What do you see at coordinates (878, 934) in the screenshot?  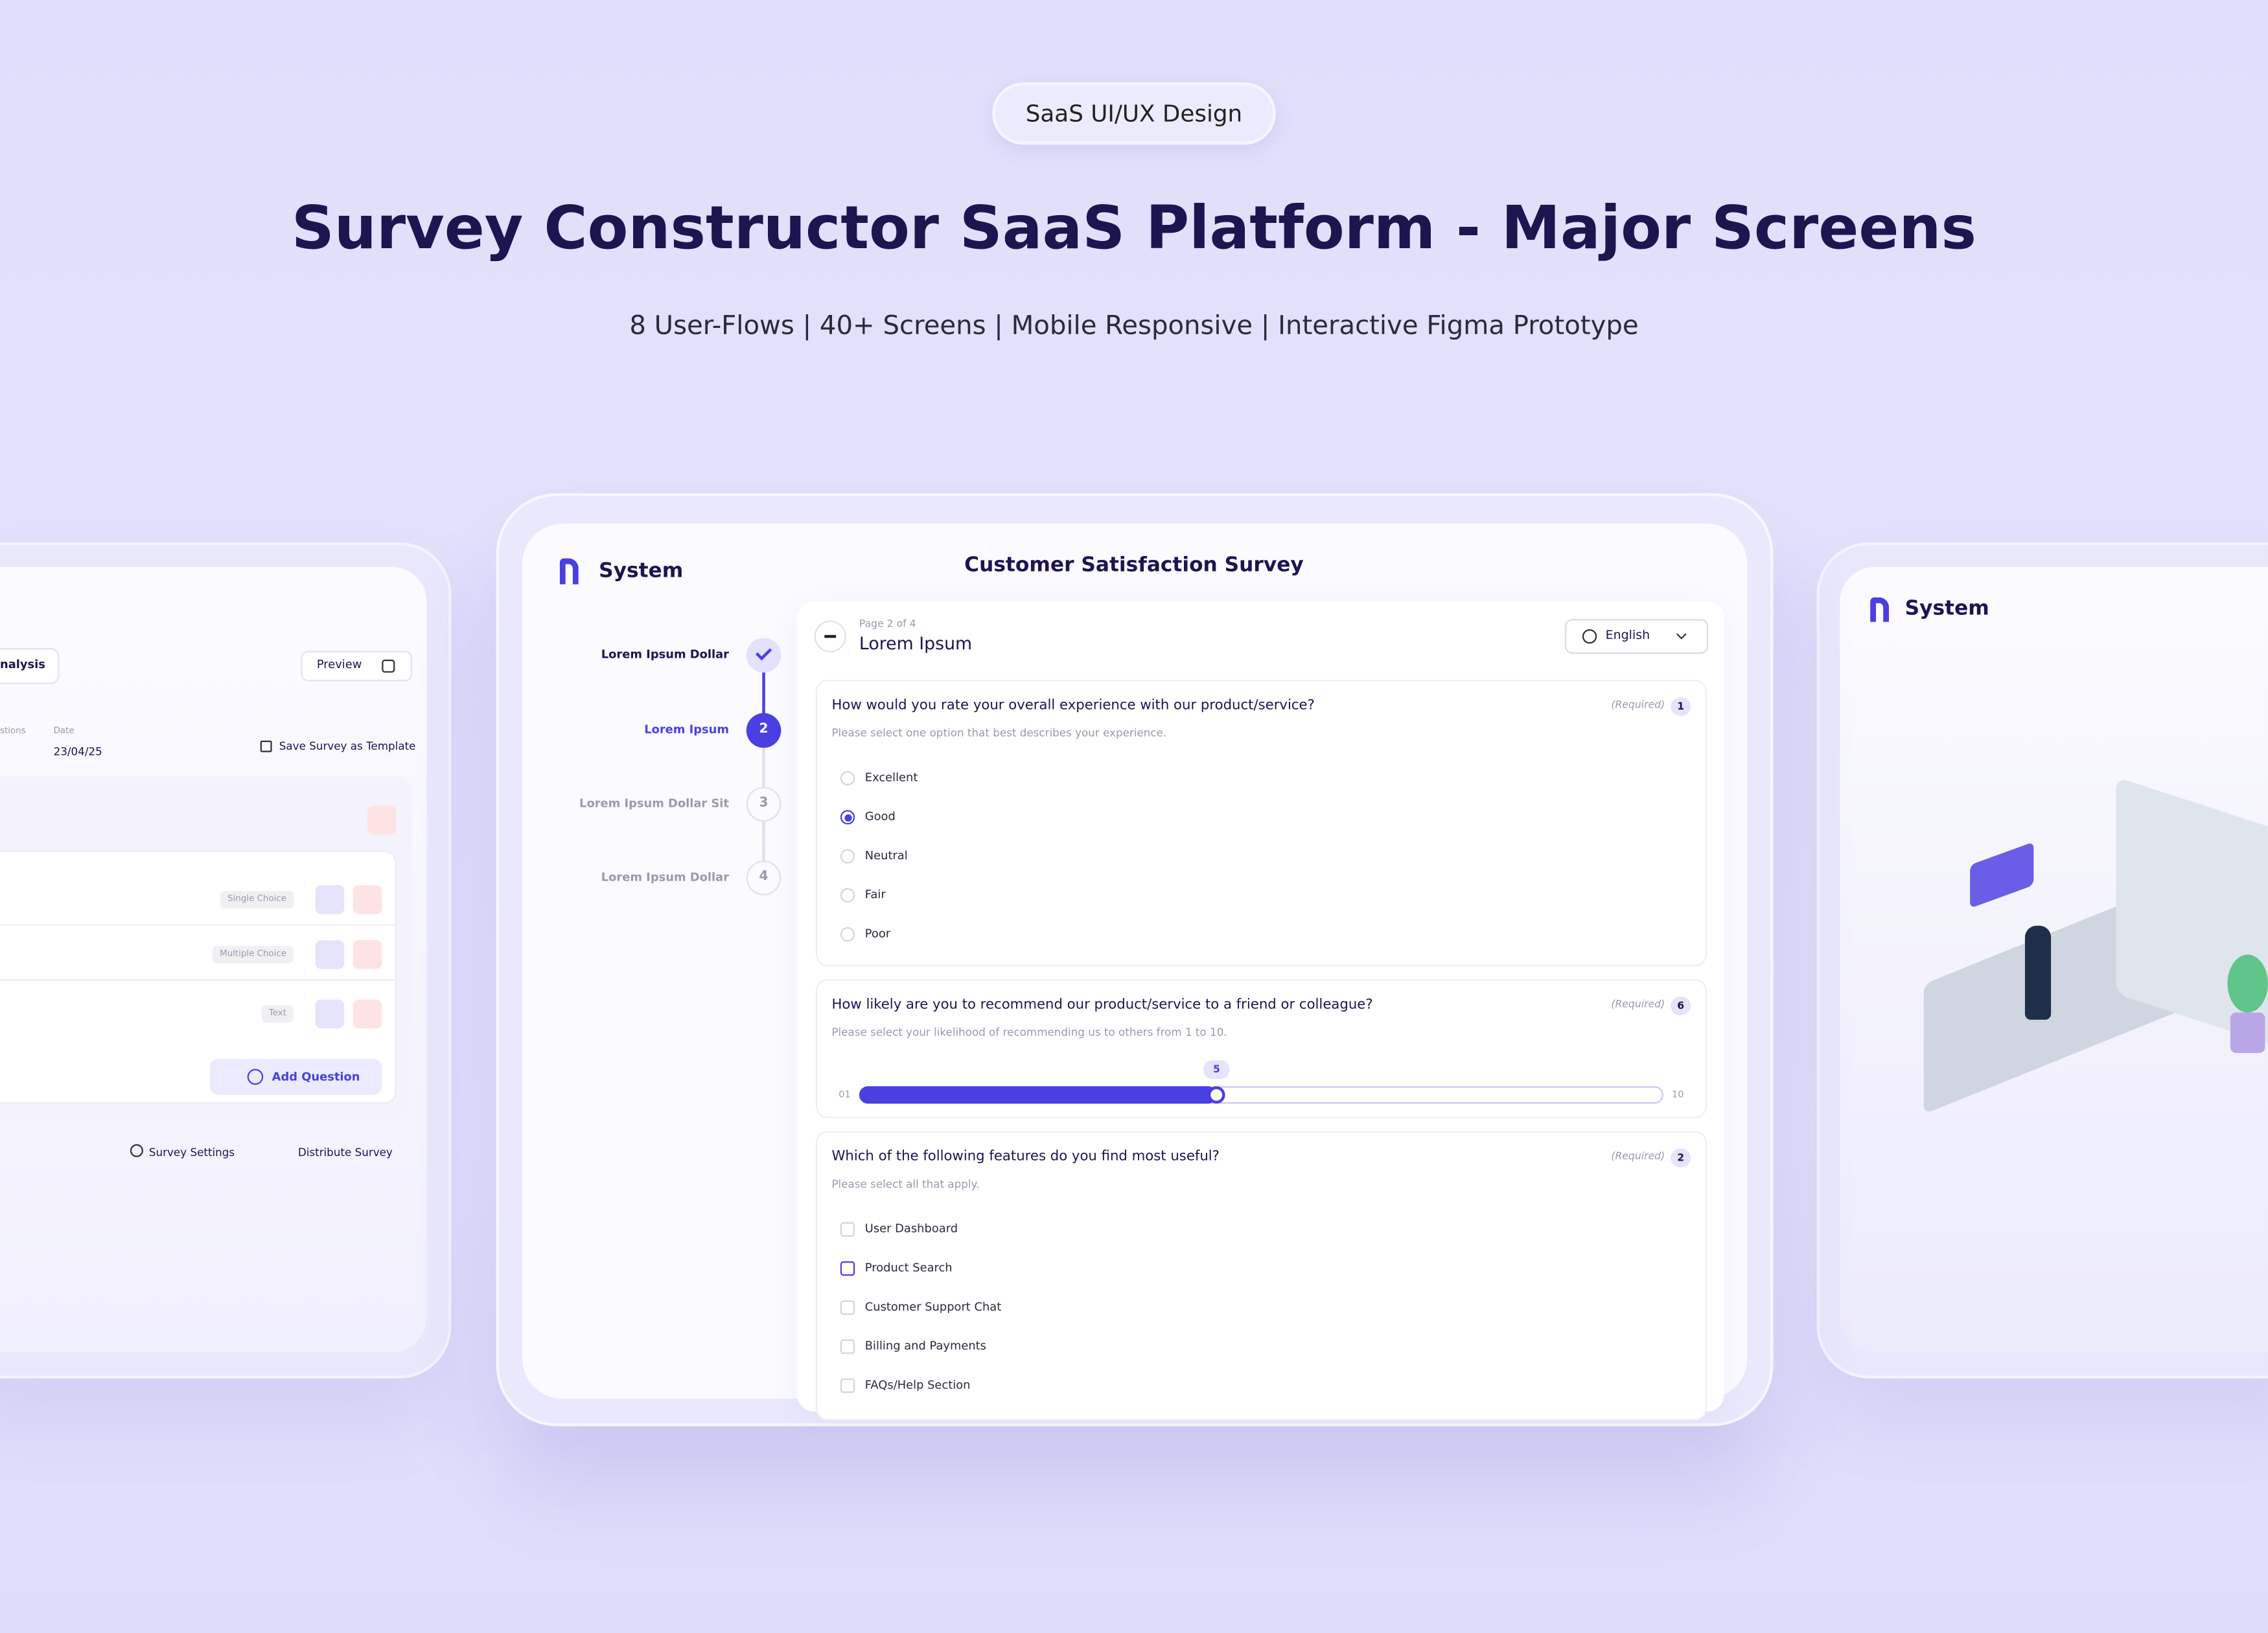 I see `option-label: Poor` at bounding box center [878, 934].